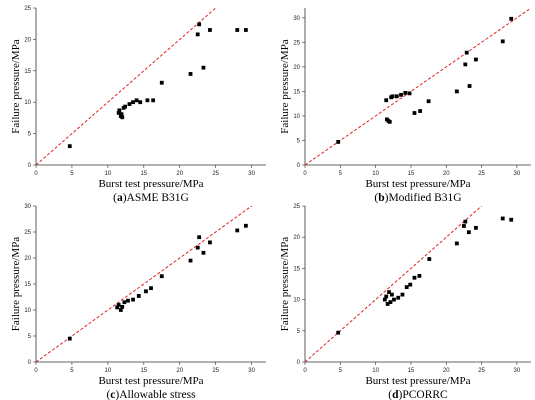 Image resolution: width=535 pixels, height=400 pixels. Describe the element at coordinates (394, 284) in the screenshot. I see `reference-line-y-equals-x` at that location.